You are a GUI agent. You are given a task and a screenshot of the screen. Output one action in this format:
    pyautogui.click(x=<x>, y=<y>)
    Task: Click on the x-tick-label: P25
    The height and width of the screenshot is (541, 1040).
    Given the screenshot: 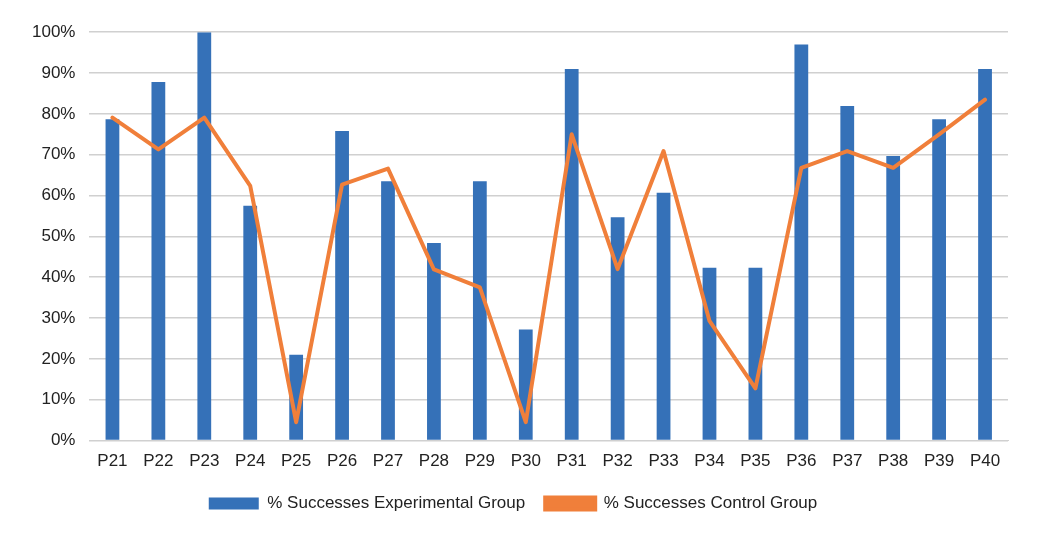 What is the action you would take?
    pyautogui.click(x=296, y=461)
    